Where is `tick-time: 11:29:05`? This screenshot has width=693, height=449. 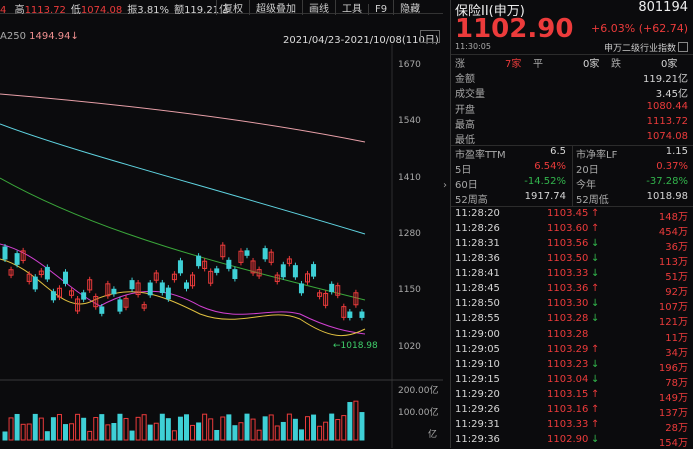
tick-time: 11:29:05 is located at coordinates (477, 349).